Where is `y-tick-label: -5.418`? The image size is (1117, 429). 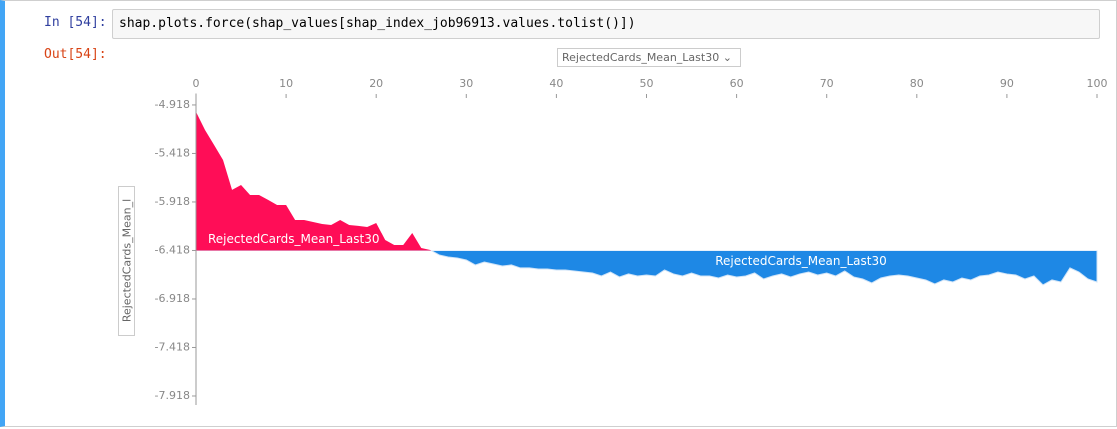
y-tick-label: -5.418 is located at coordinates (172, 152).